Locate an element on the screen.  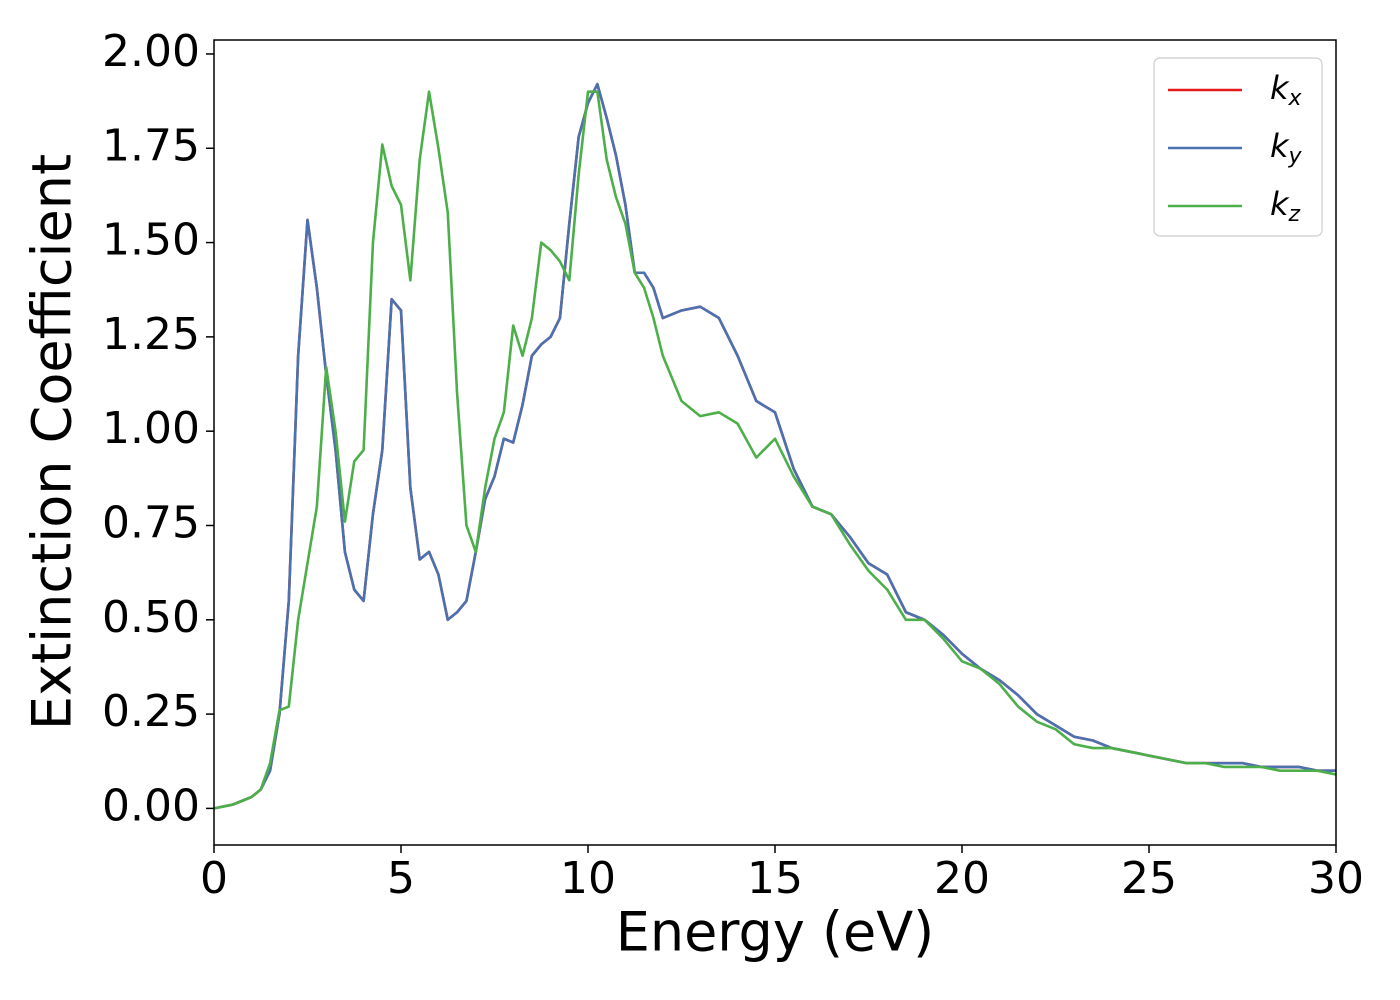
y-axis-label: Extinction Coefficient is located at coordinates (52, 442).